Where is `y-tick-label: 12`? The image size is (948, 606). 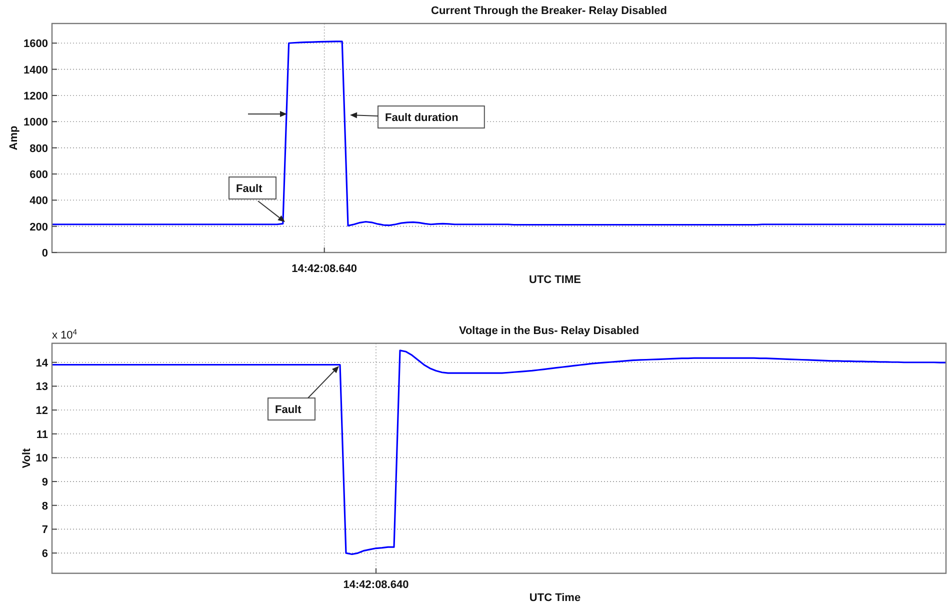 y-tick-label: 12 is located at coordinates (42, 411).